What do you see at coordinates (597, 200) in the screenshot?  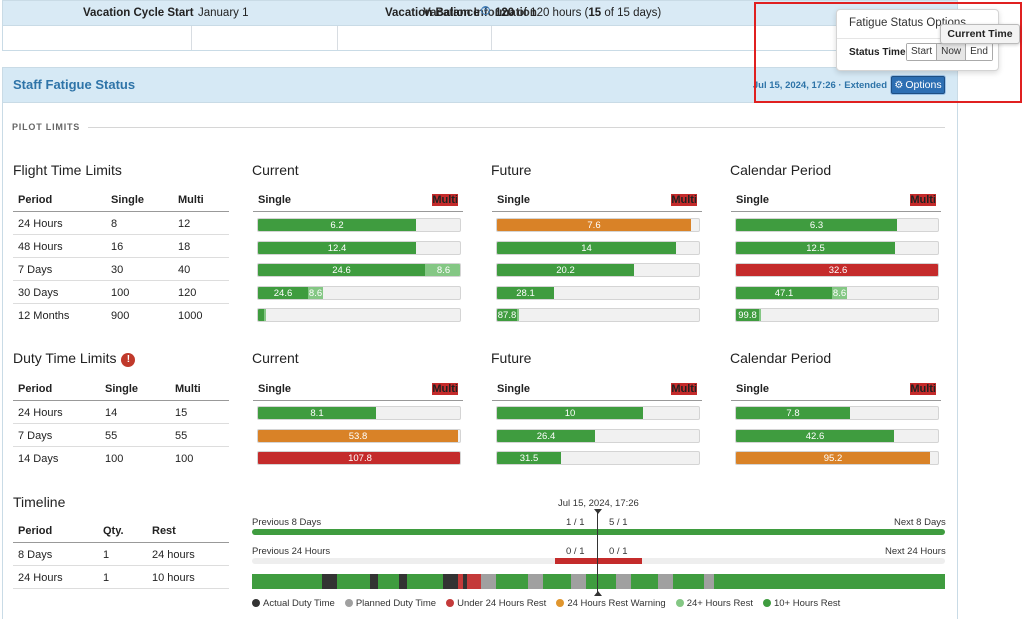 I see `flight-future-header: Single Multi` at bounding box center [597, 200].